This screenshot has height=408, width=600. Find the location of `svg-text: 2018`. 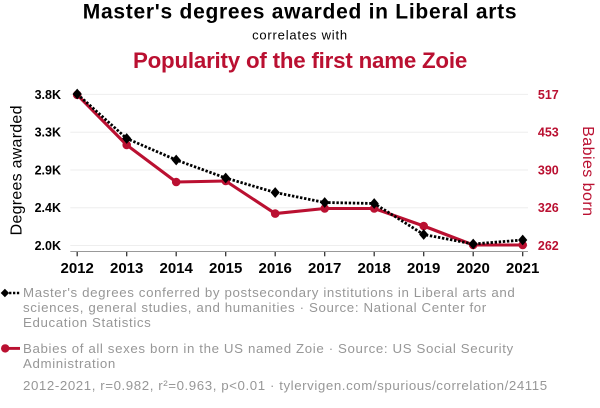

svg-text: 2018 is located at coordinates (374, 268).